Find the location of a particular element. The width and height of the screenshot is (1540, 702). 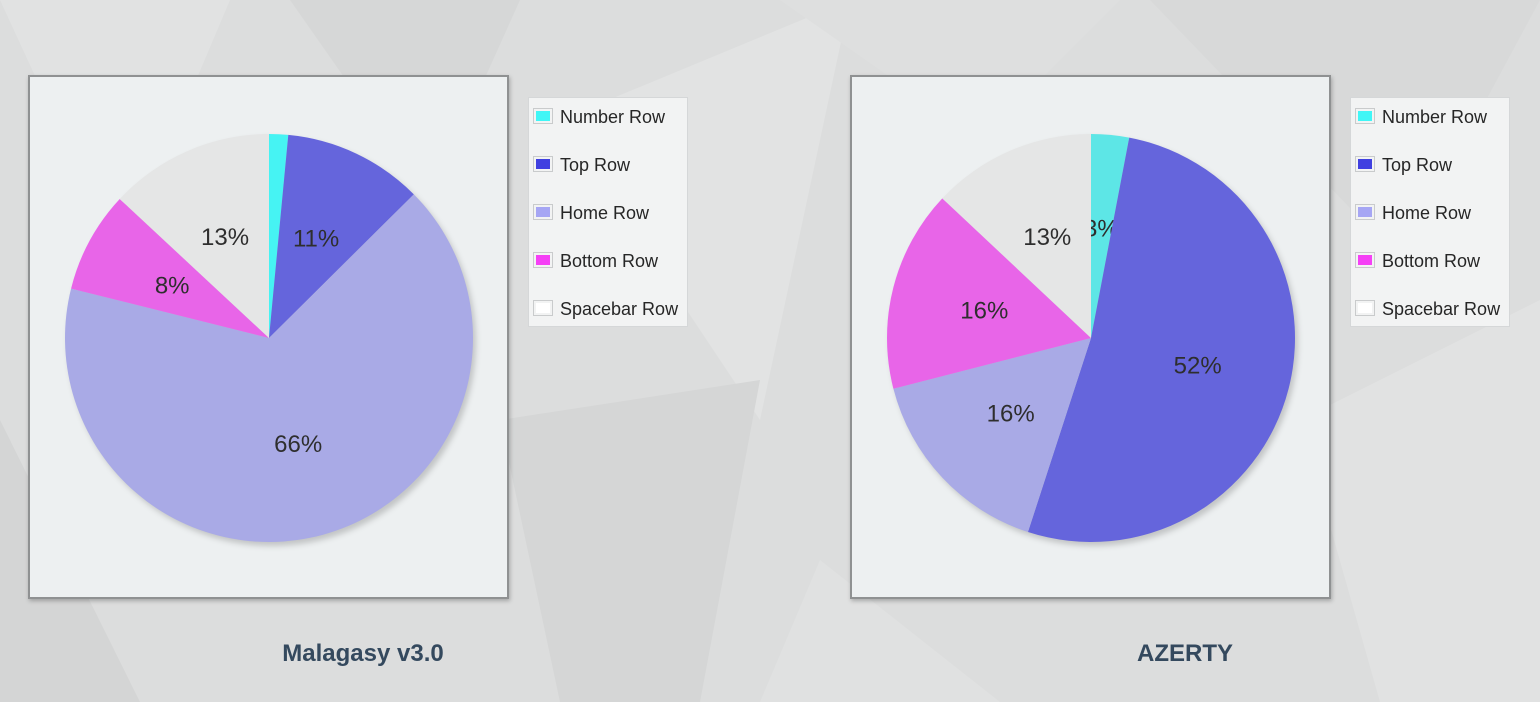

slice-label-home-row: 66% is located at coordinates (298, 444).